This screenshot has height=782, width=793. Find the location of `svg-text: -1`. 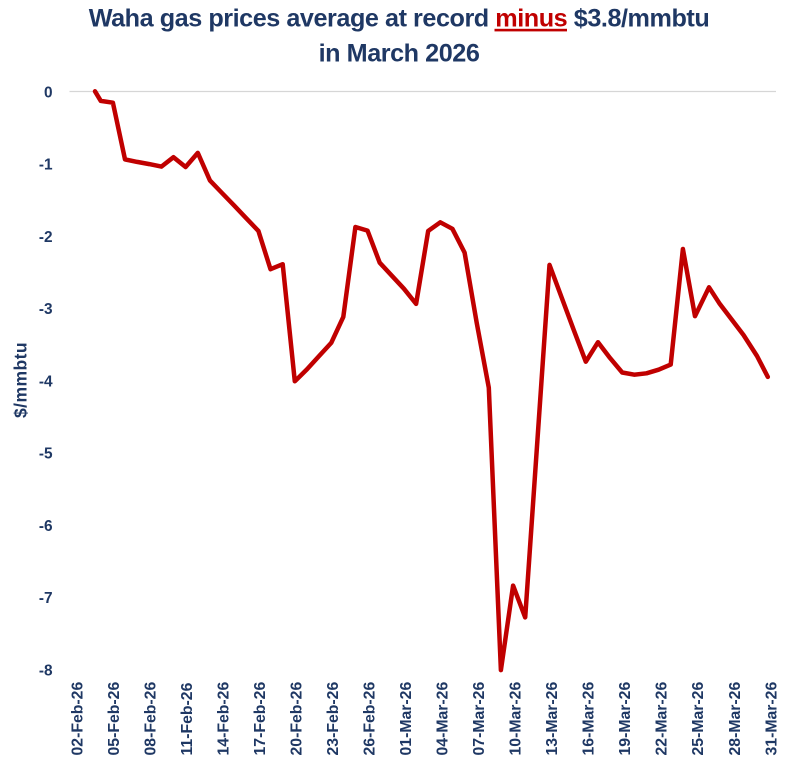

svg-text: -1 is located at coordinates (46, 165).